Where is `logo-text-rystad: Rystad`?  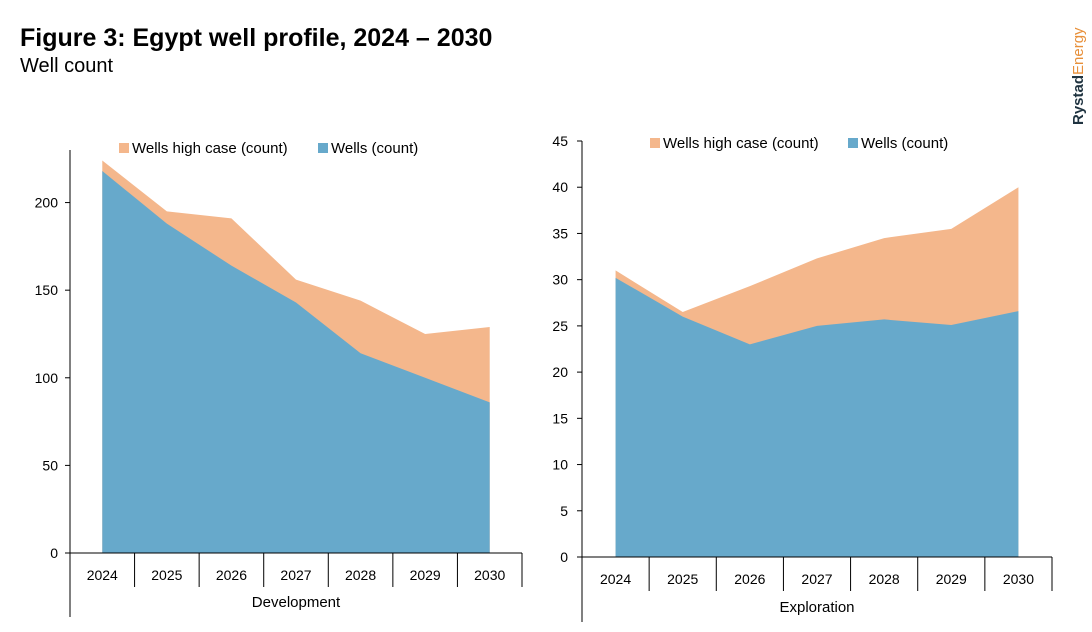 logo-text-rystad: Rystad is located at coordinates (1078, 100).